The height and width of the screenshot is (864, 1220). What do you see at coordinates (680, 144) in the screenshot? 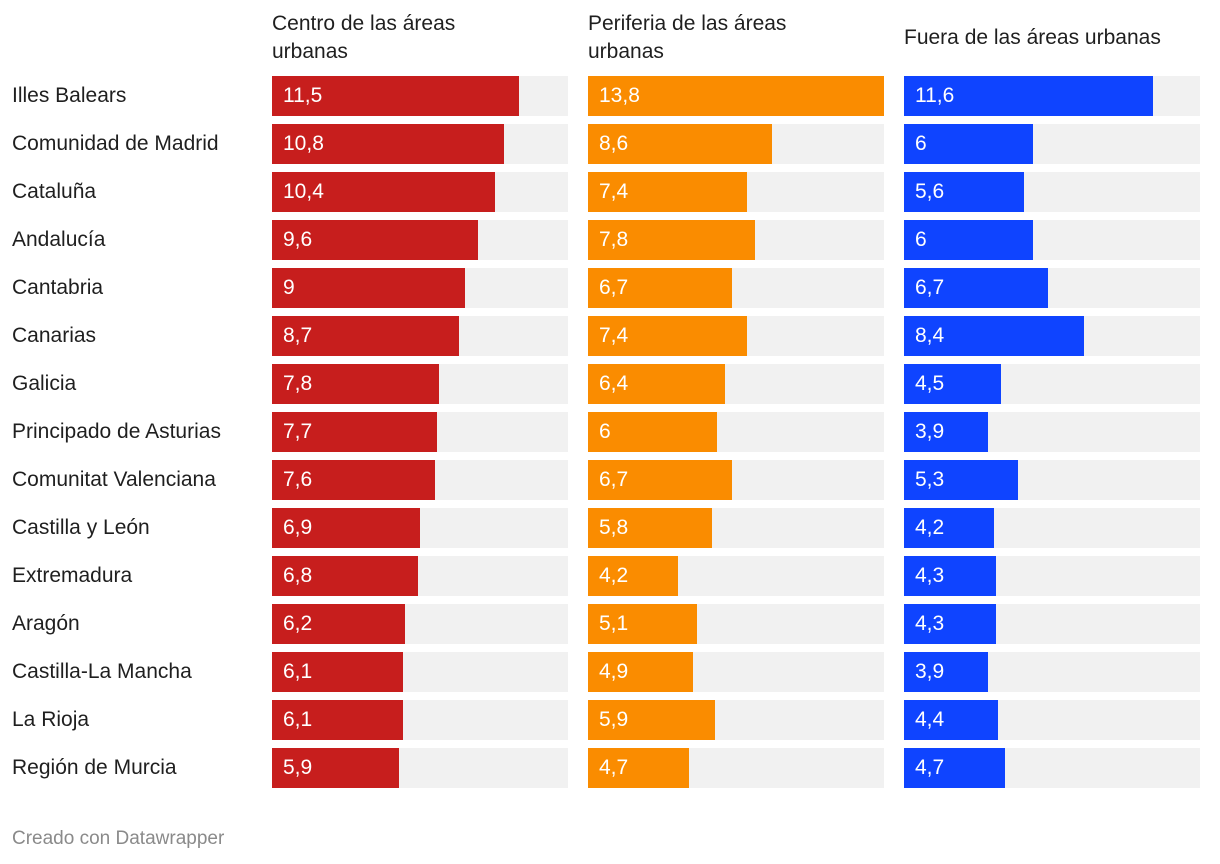
I see `bar: 8,6` at bounding box center [680, 144].